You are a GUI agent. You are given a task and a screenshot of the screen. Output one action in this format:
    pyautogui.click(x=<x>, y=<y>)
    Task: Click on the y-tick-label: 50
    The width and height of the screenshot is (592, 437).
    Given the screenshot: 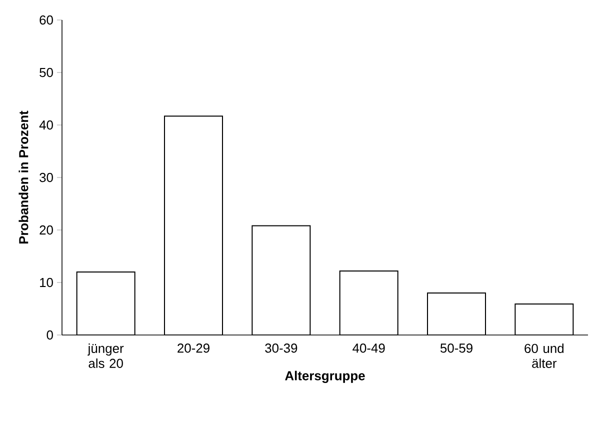 What is the action you would take?
    pyautogui.click(x=46, y=73)
    